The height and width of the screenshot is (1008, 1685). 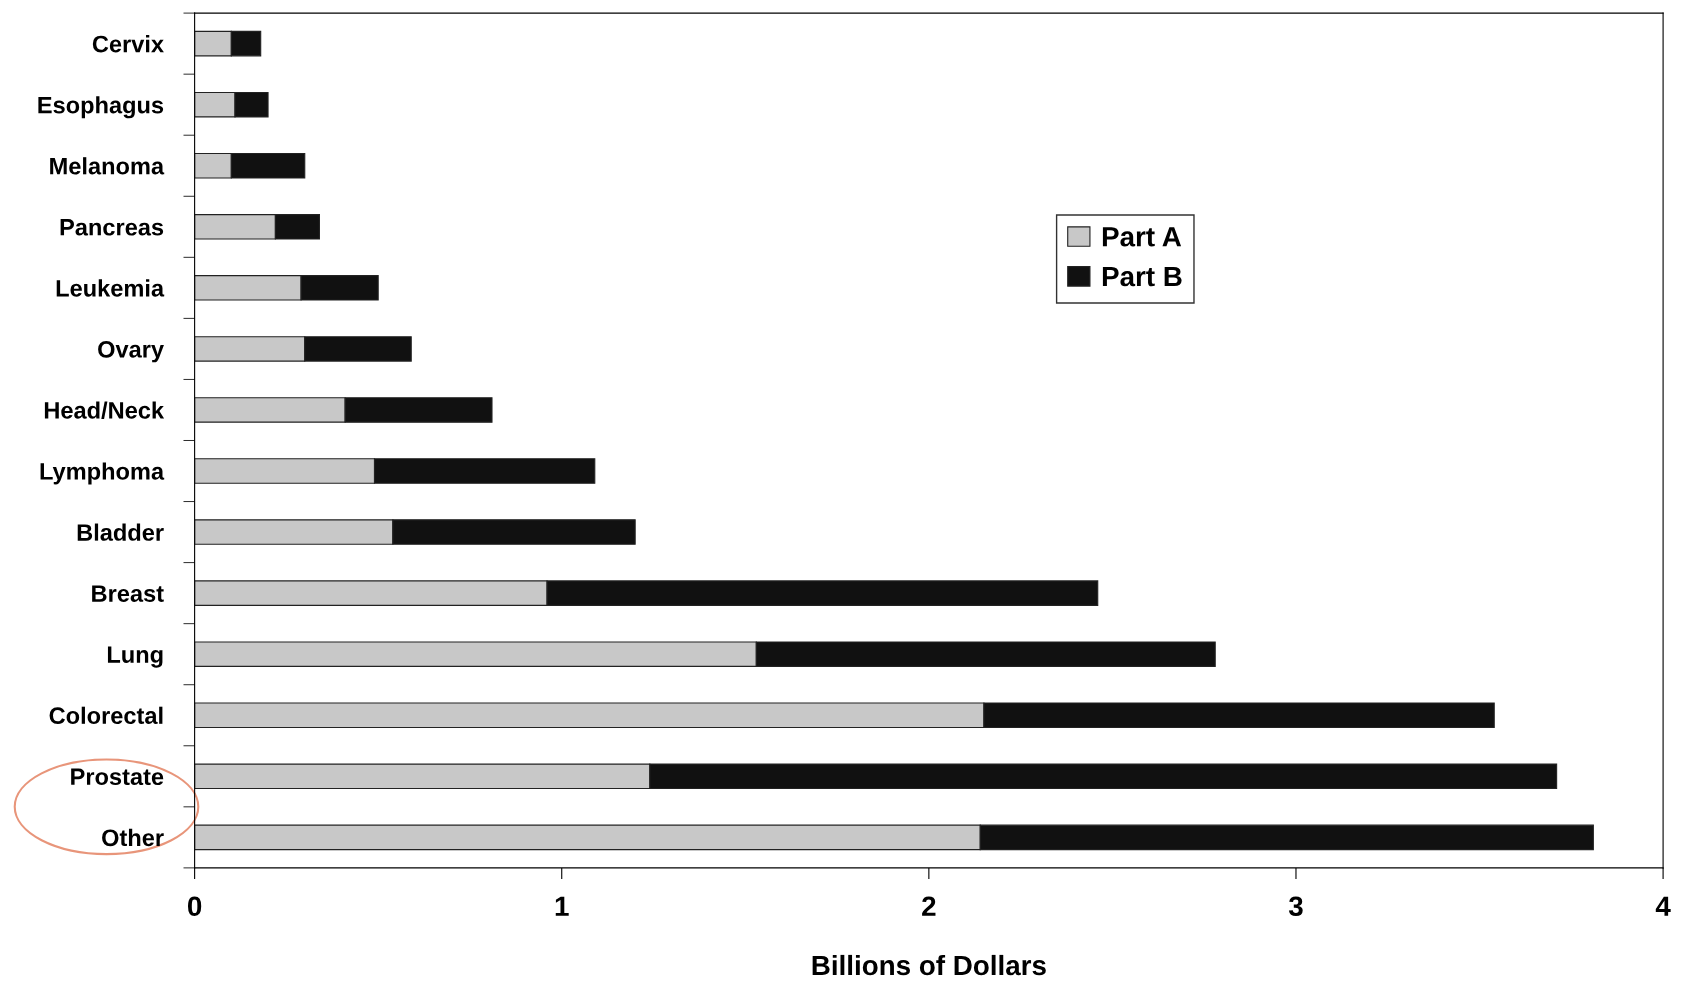 What do you see at coordinates (1142, 276) in the screenshot?
I see `legend-label: Part B` at bounding box center [1142, 276].